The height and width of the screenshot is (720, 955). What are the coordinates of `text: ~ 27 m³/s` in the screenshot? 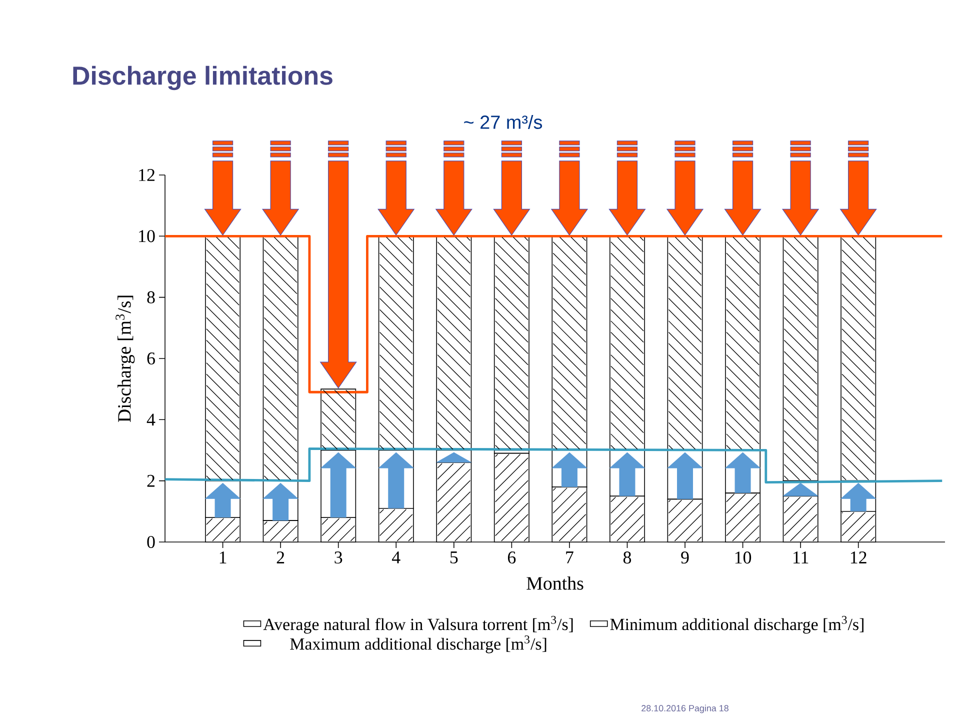 It's located at (503, 122).